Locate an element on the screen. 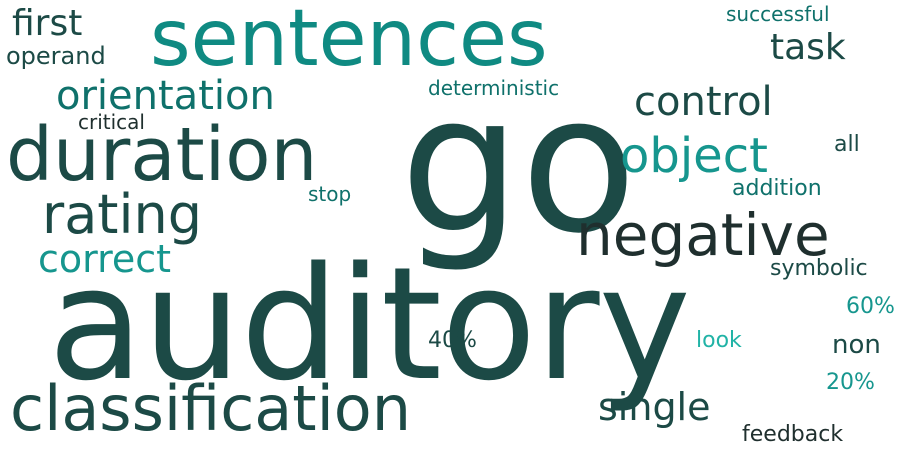 Image resolution: width=900 pixels, height=450 pixels. word-feedback: feedback is located at coordinates (793, 434).